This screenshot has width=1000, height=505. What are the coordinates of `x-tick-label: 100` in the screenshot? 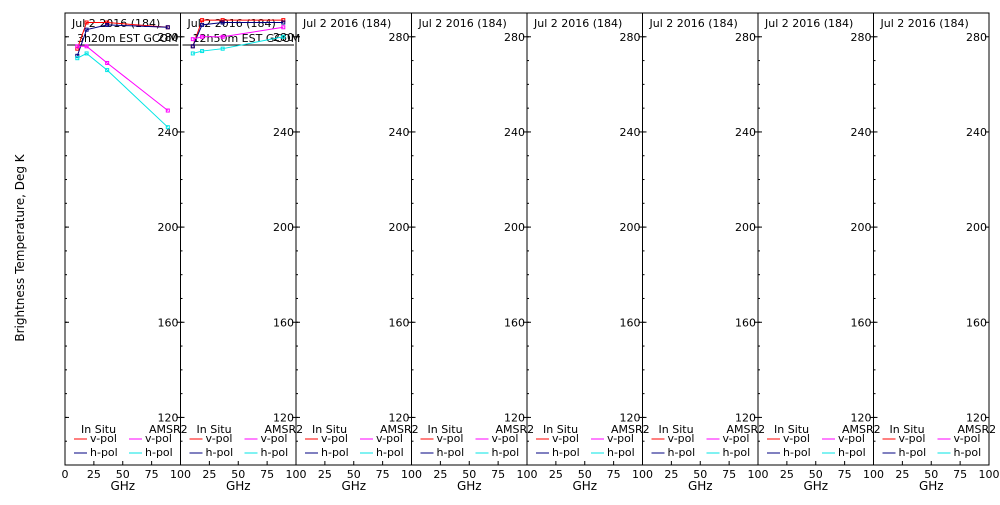 It's located at (873, 474).